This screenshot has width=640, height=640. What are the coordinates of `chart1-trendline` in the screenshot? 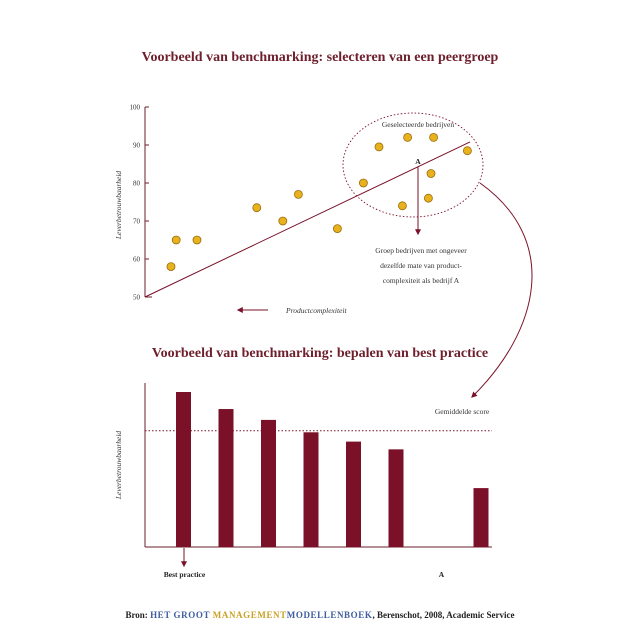 It's located at (307, 219).